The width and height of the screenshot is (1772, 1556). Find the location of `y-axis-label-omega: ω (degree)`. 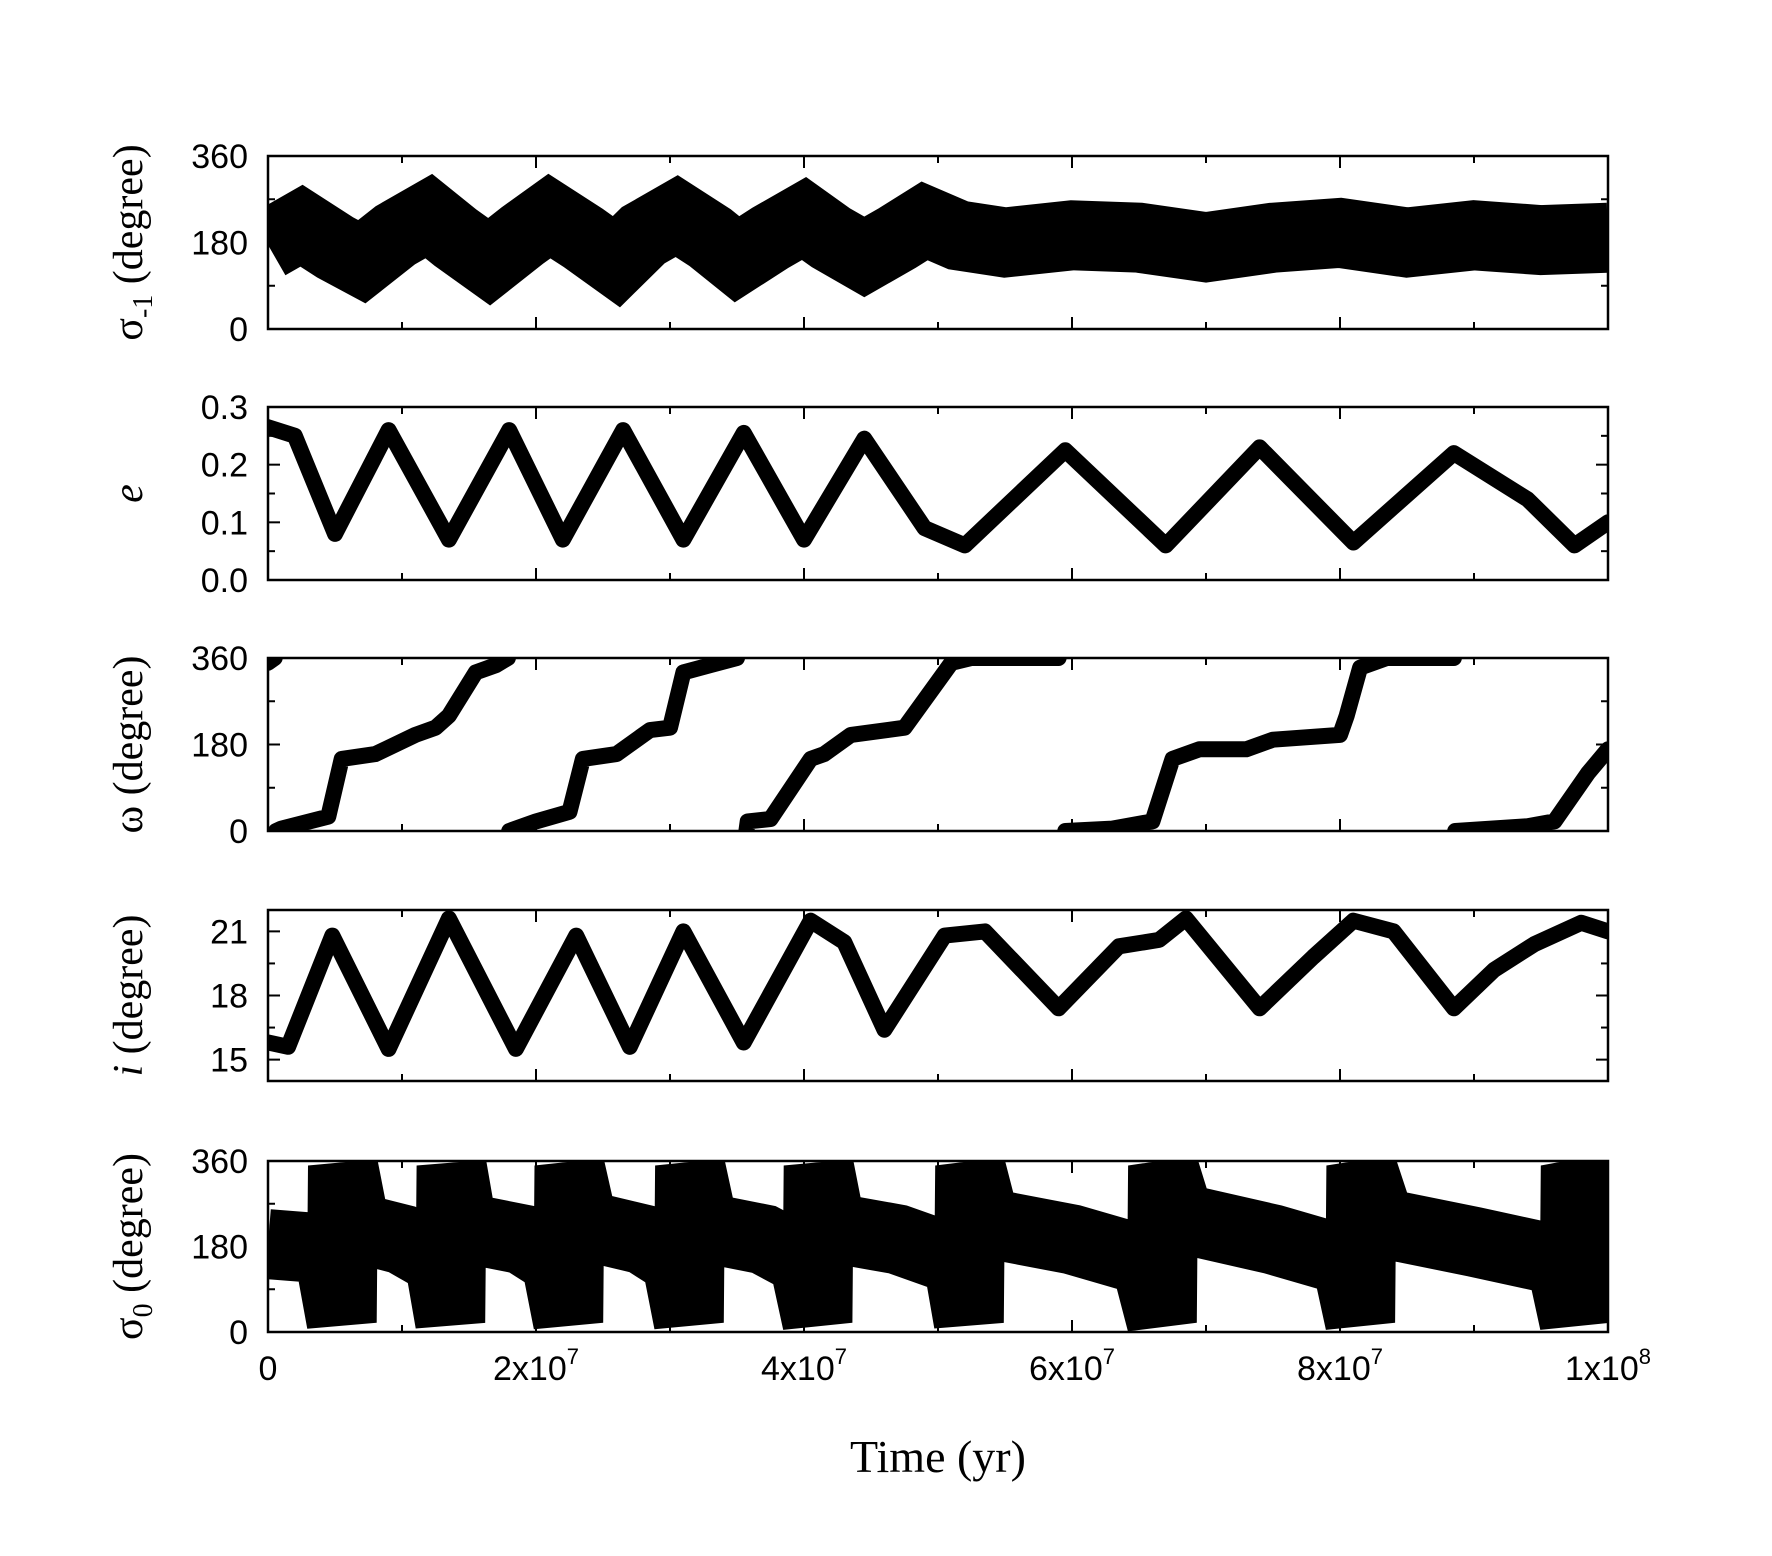

y-axis-label-omega: ω (degree) is located at coordinates (129, 744).